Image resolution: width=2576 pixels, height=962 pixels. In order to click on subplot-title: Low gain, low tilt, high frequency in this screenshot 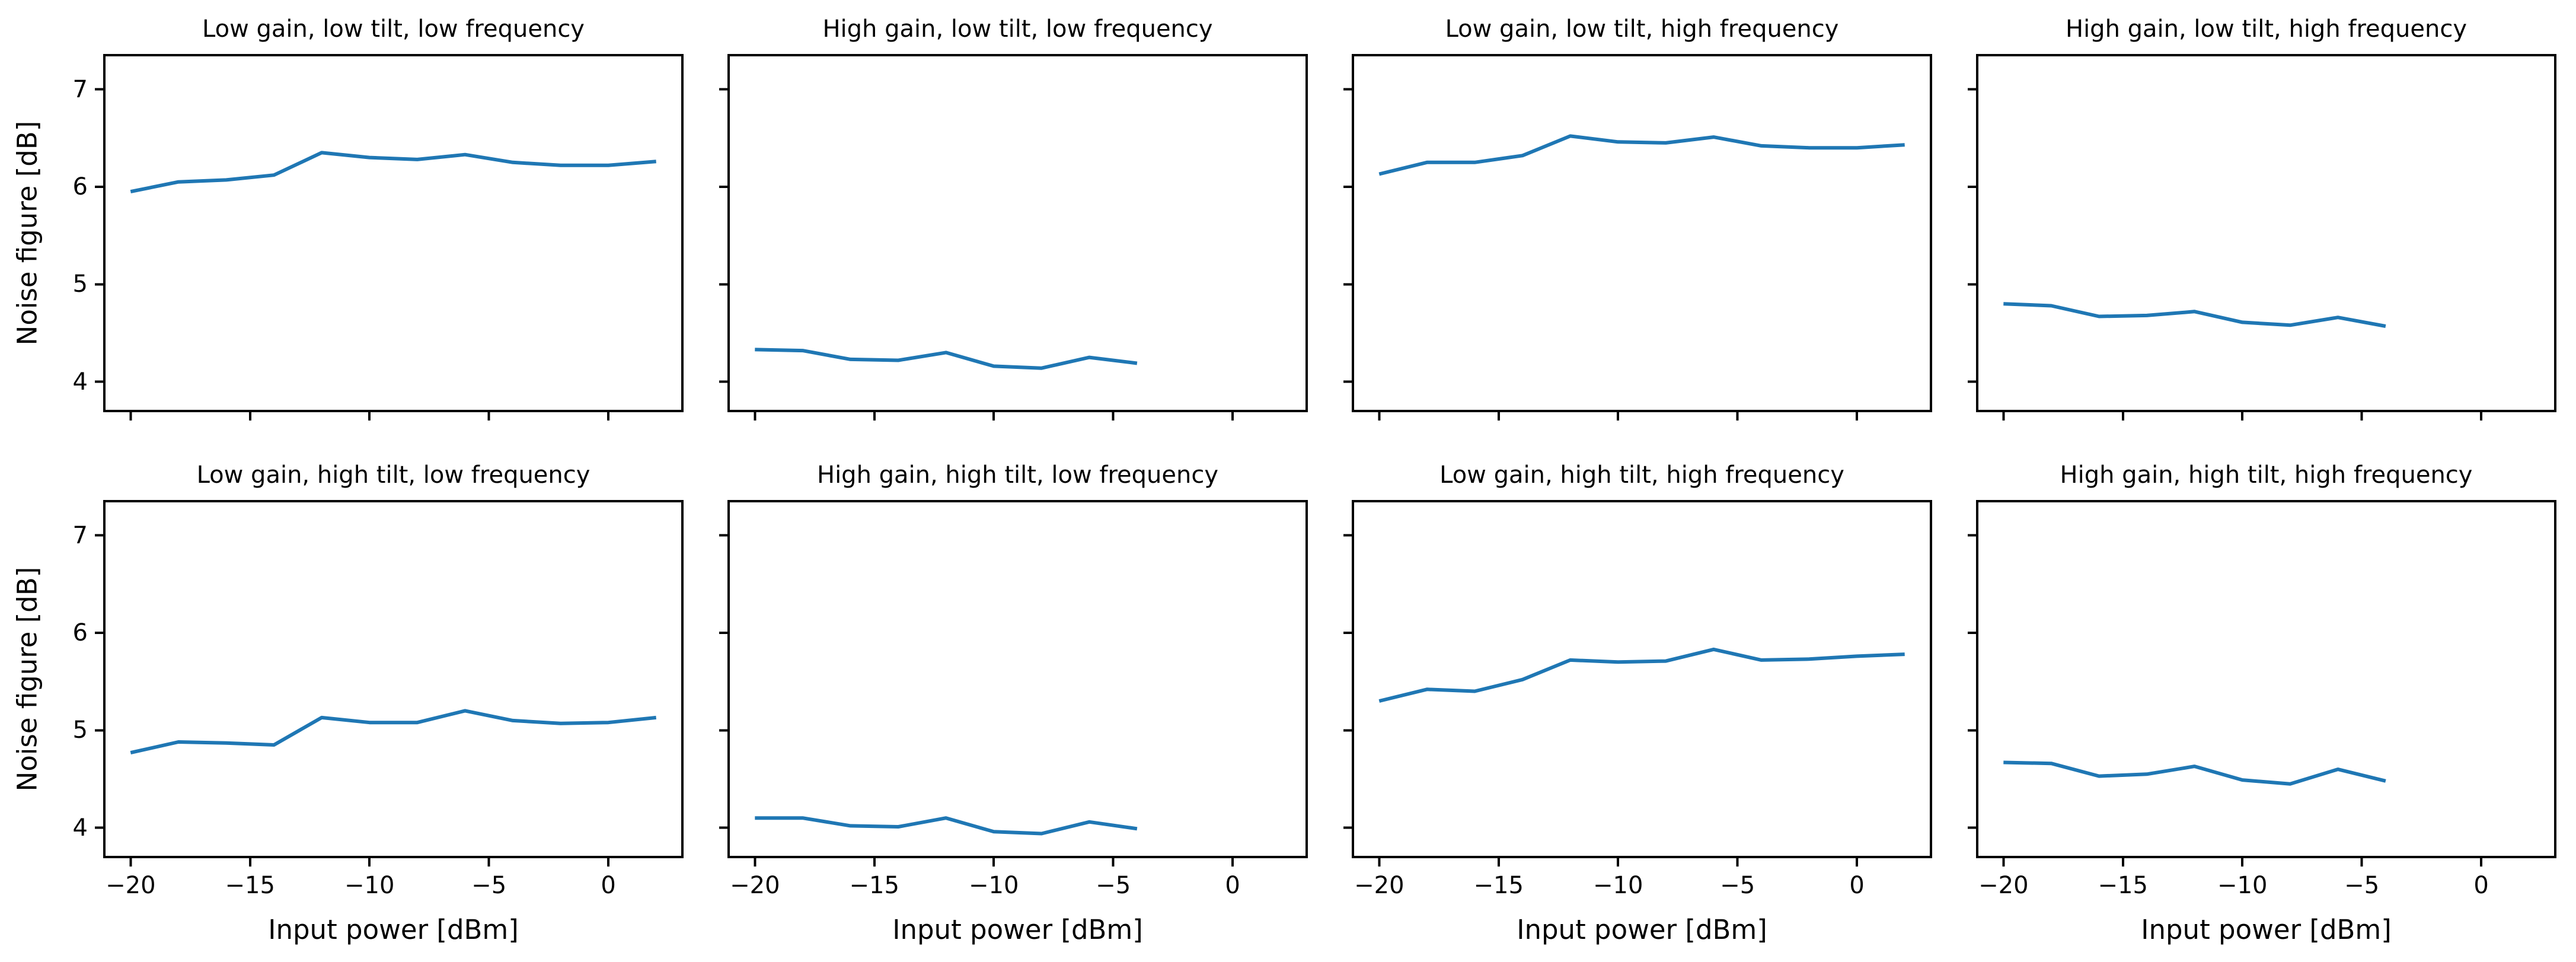, I will do `click(1642, 29)`.